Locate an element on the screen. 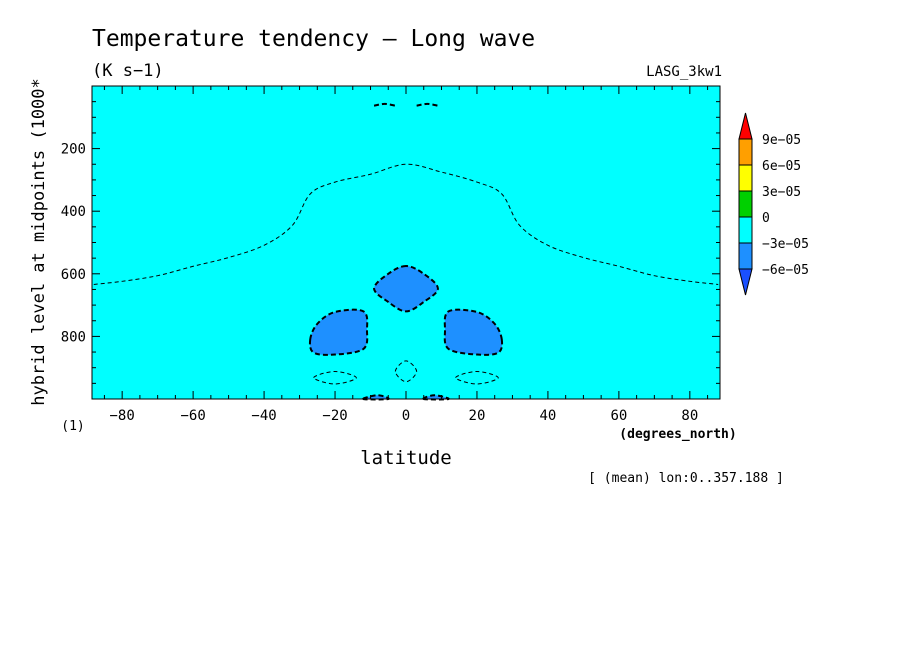 This screenshot has height=654, width=904. x-tick-label: 80 is located at coordinates (689, 416).